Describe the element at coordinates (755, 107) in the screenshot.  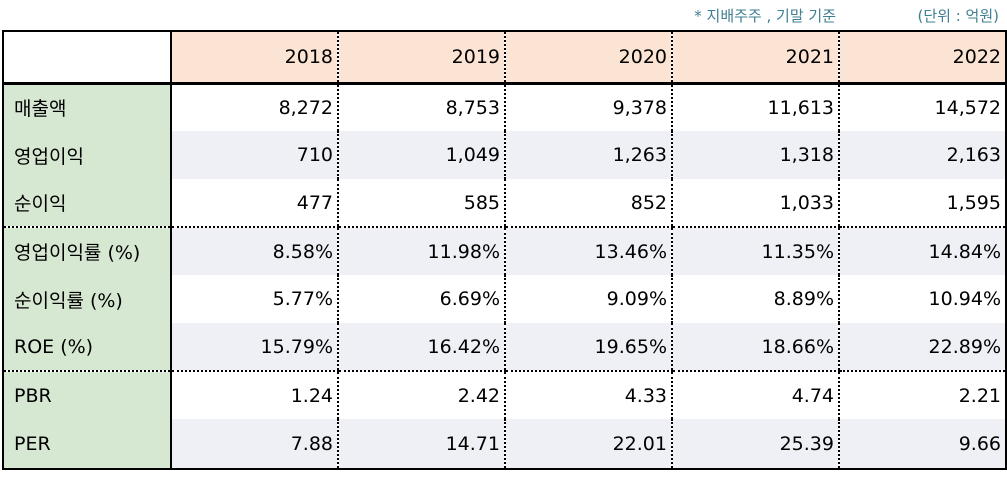
I see `value-cell: 11,613` at that location.